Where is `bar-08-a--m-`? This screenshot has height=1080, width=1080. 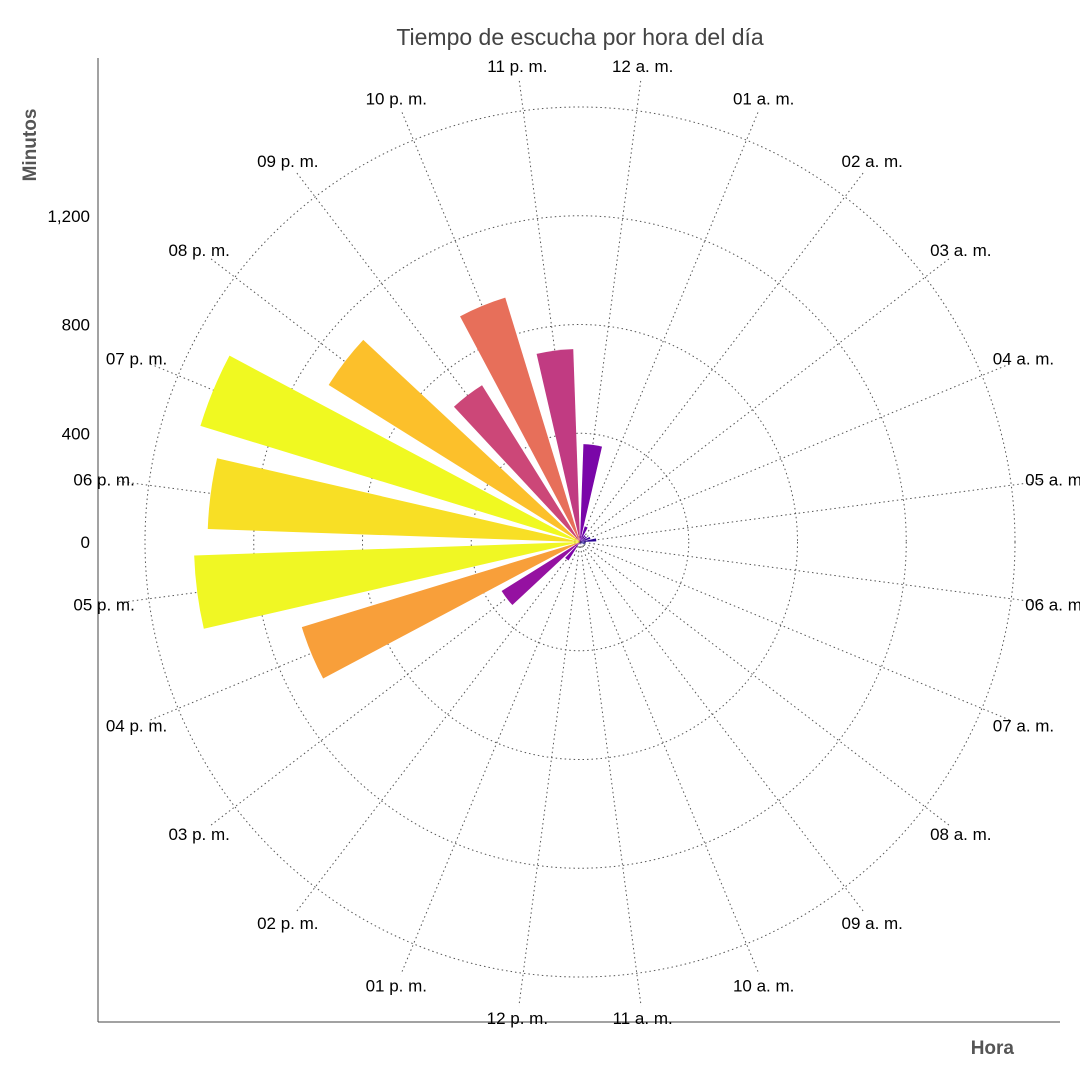 bar-08-a--m- is located at coordinates (581, 543).